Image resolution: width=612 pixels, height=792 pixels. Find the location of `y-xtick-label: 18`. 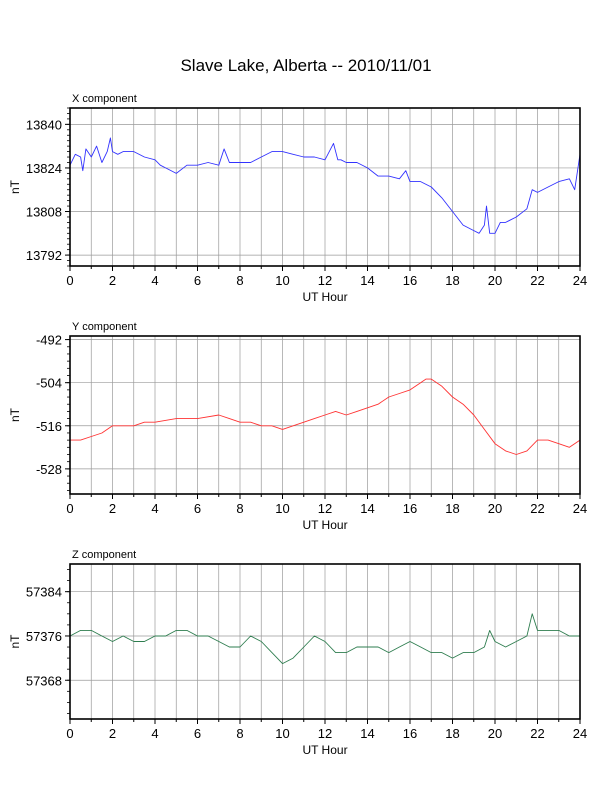

y-xtick-label: 18 is located at coordinates (452, 508).